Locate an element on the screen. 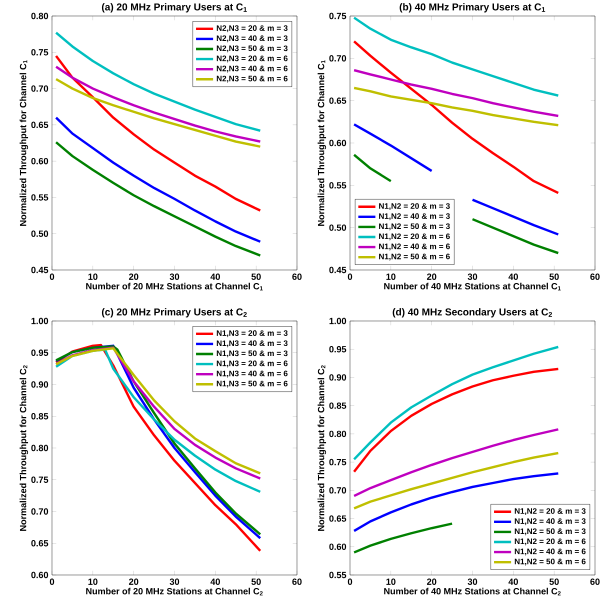 This screenshot has height=605, width=603. chart-title: (b) 40 MHz Primary Users at C$_{1}$ is located at coordinates (473, 7).